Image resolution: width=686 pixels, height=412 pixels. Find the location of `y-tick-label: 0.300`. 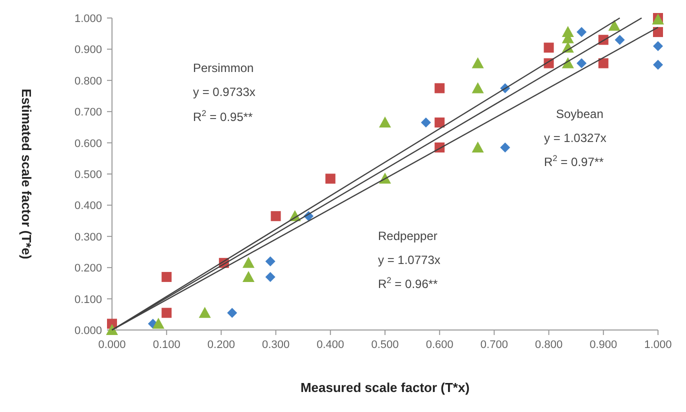

y-tick-label: 0.300 is located at coordinates (88, 237).